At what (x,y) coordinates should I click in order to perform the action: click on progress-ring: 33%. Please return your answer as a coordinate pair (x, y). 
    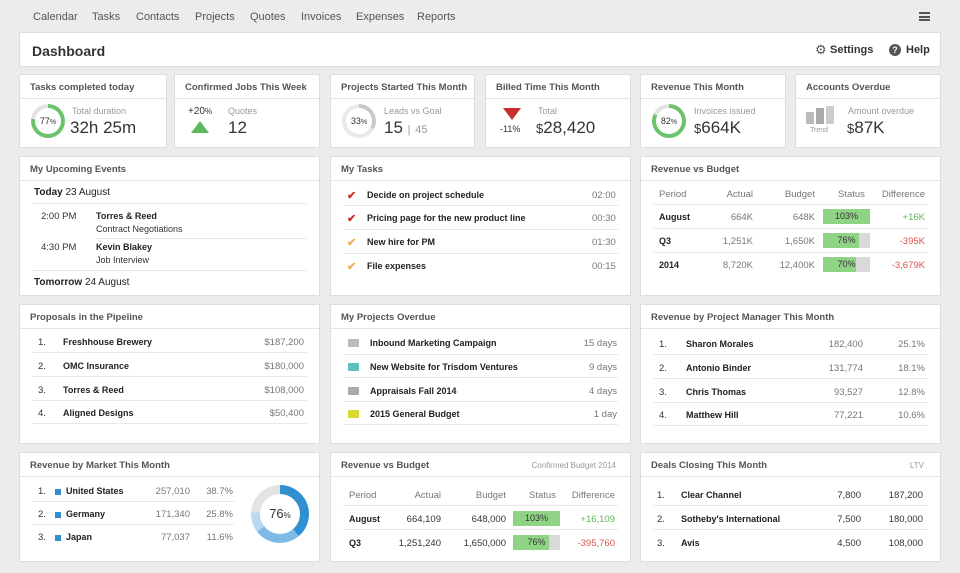
    Looking at the image, I should click on (359, 121).